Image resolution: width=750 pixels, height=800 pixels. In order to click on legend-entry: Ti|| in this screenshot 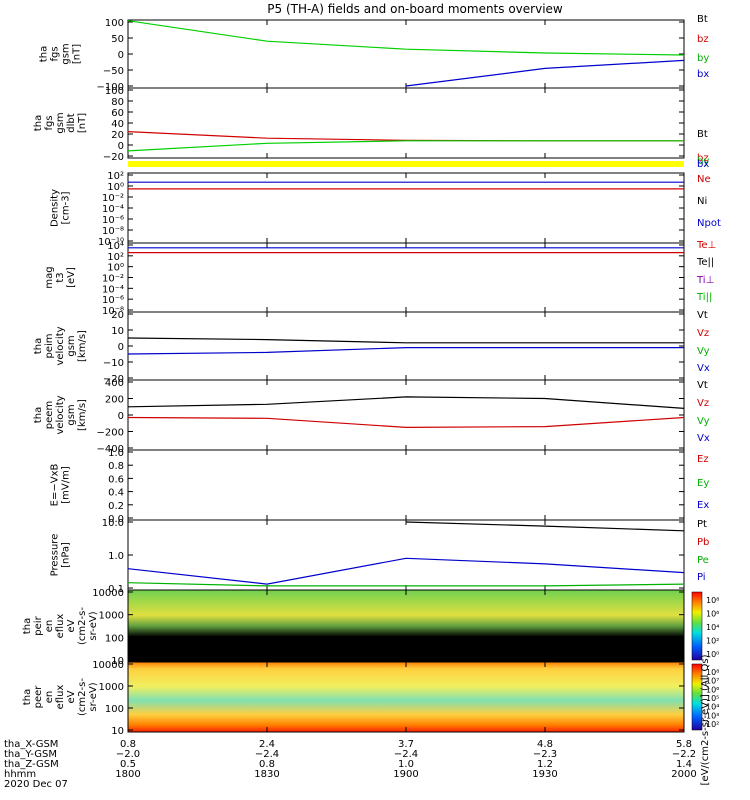, I will do `click(704, 297)`.